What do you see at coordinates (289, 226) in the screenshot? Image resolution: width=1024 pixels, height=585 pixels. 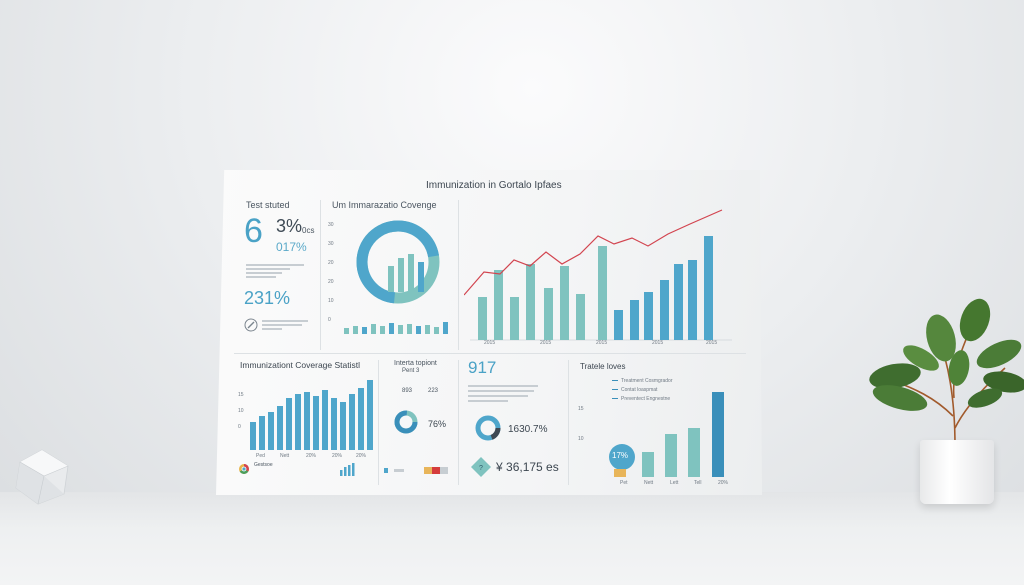 I see `kpi-big-percent: 3%` at bounding box center [289, 226].